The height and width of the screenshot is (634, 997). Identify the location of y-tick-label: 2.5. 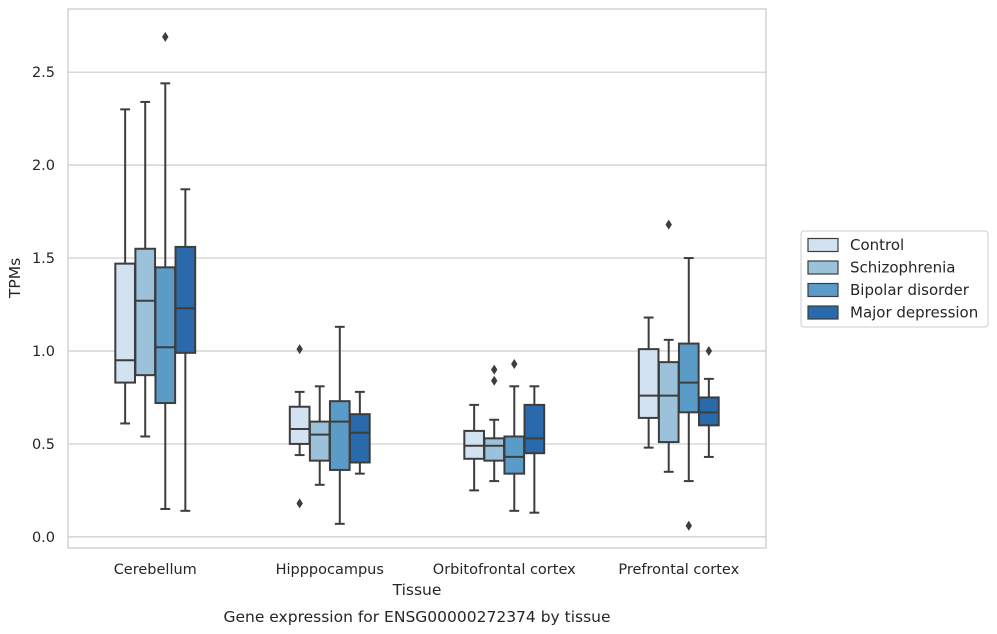
(43, 73).